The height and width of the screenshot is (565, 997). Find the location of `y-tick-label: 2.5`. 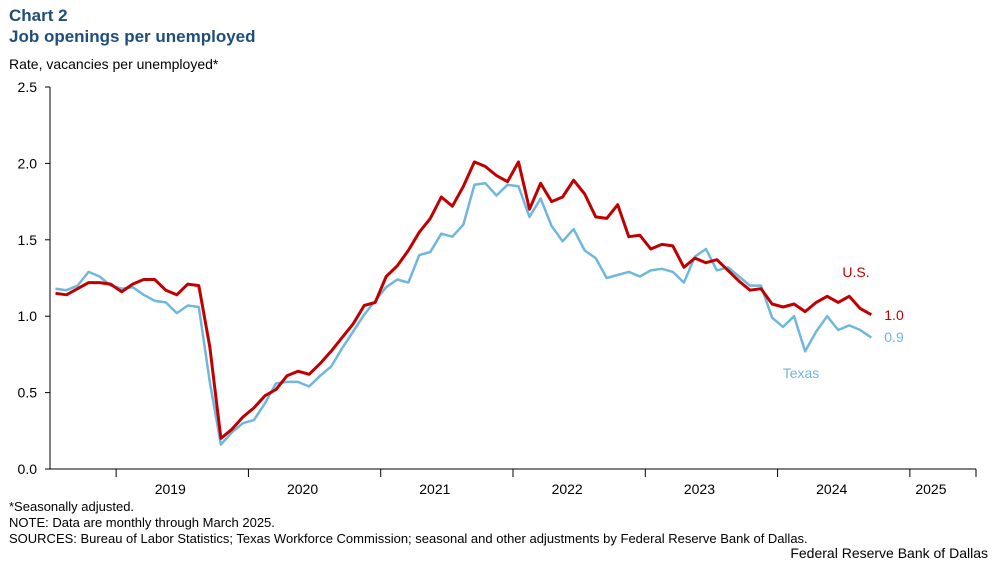

y-tick-label: 2.5 is located at coordinates (28, 87).